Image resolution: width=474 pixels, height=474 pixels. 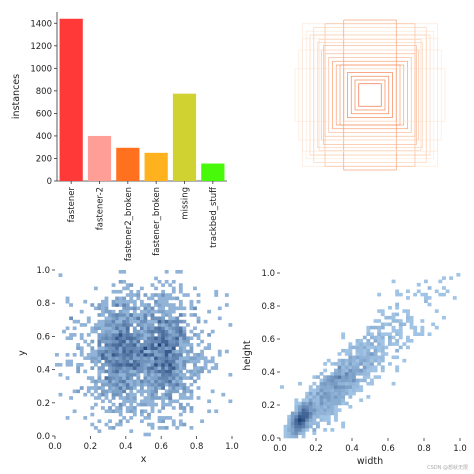 I want to click on y-tick-label: 600, so click(x=44, y=114).